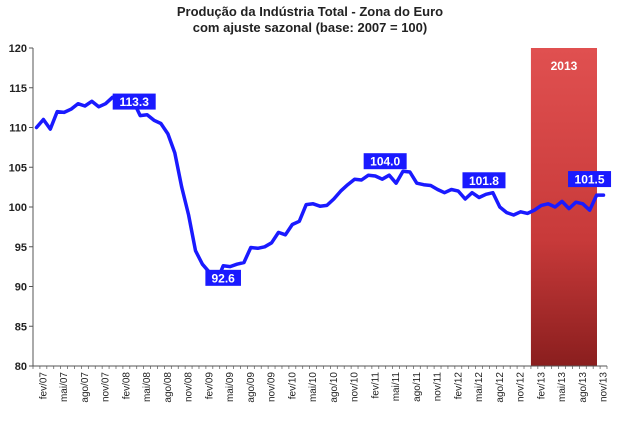 Image resolution: width=620 pixels, height=425 pixels. What do you see at coordinates (334, 387) in the screenshot?
I see `x-tick-label: ago/10` at bounding box center [334, 387].